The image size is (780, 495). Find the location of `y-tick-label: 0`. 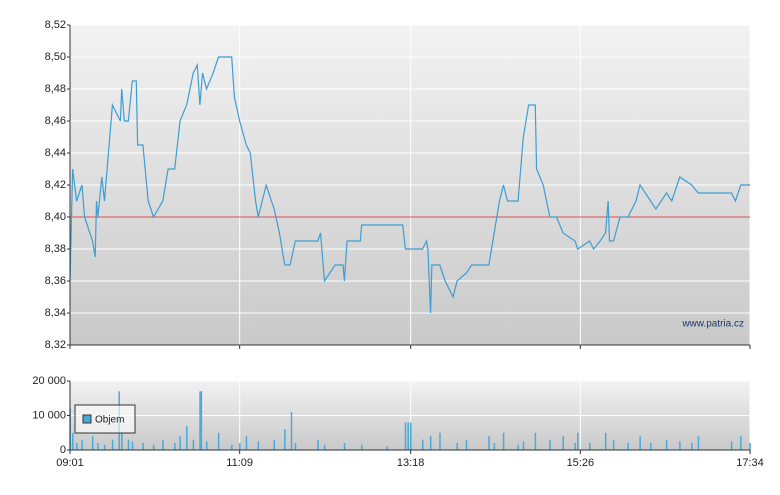

y-tick-label: 0 is located at coordinates (63, 450).